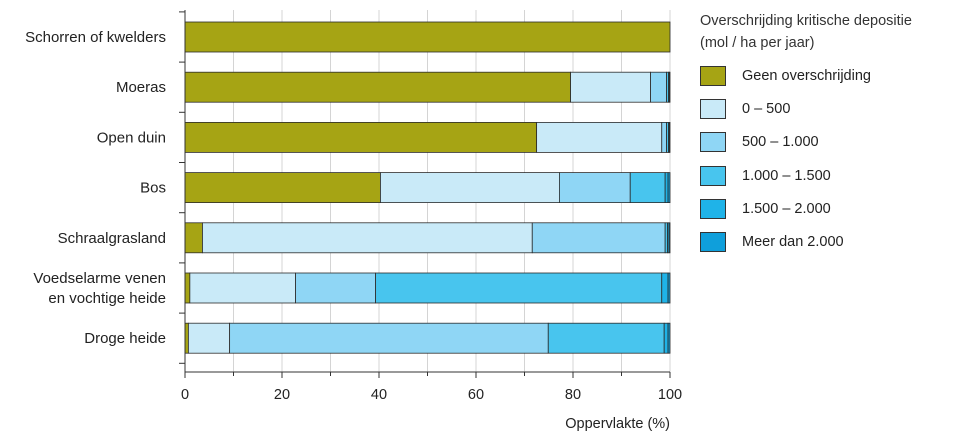  What do you see at coordinates (185, 395) in the screenshot?
I see `x-tick-label: 0` at bounding box center [185, 395].